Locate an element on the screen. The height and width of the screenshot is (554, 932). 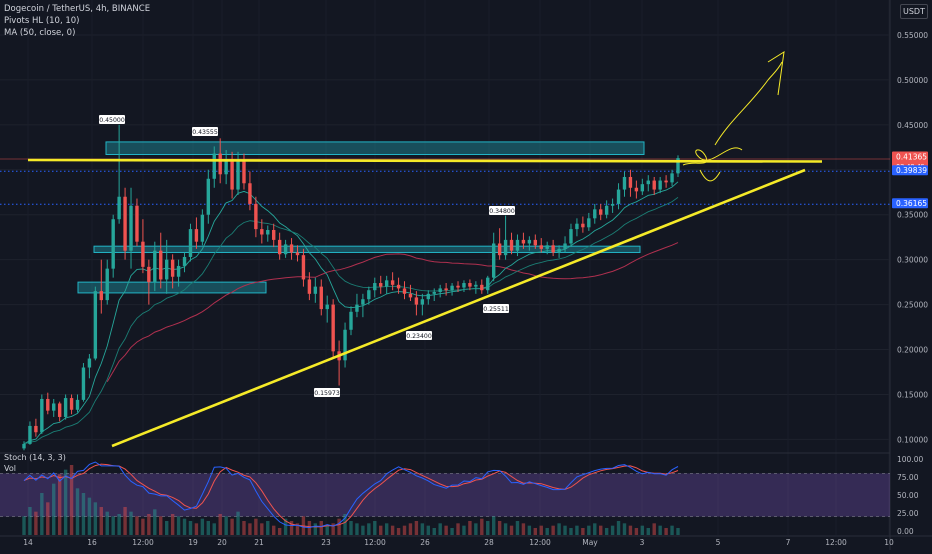
time-tick-label: 20 is located at coordinates (222, 542).